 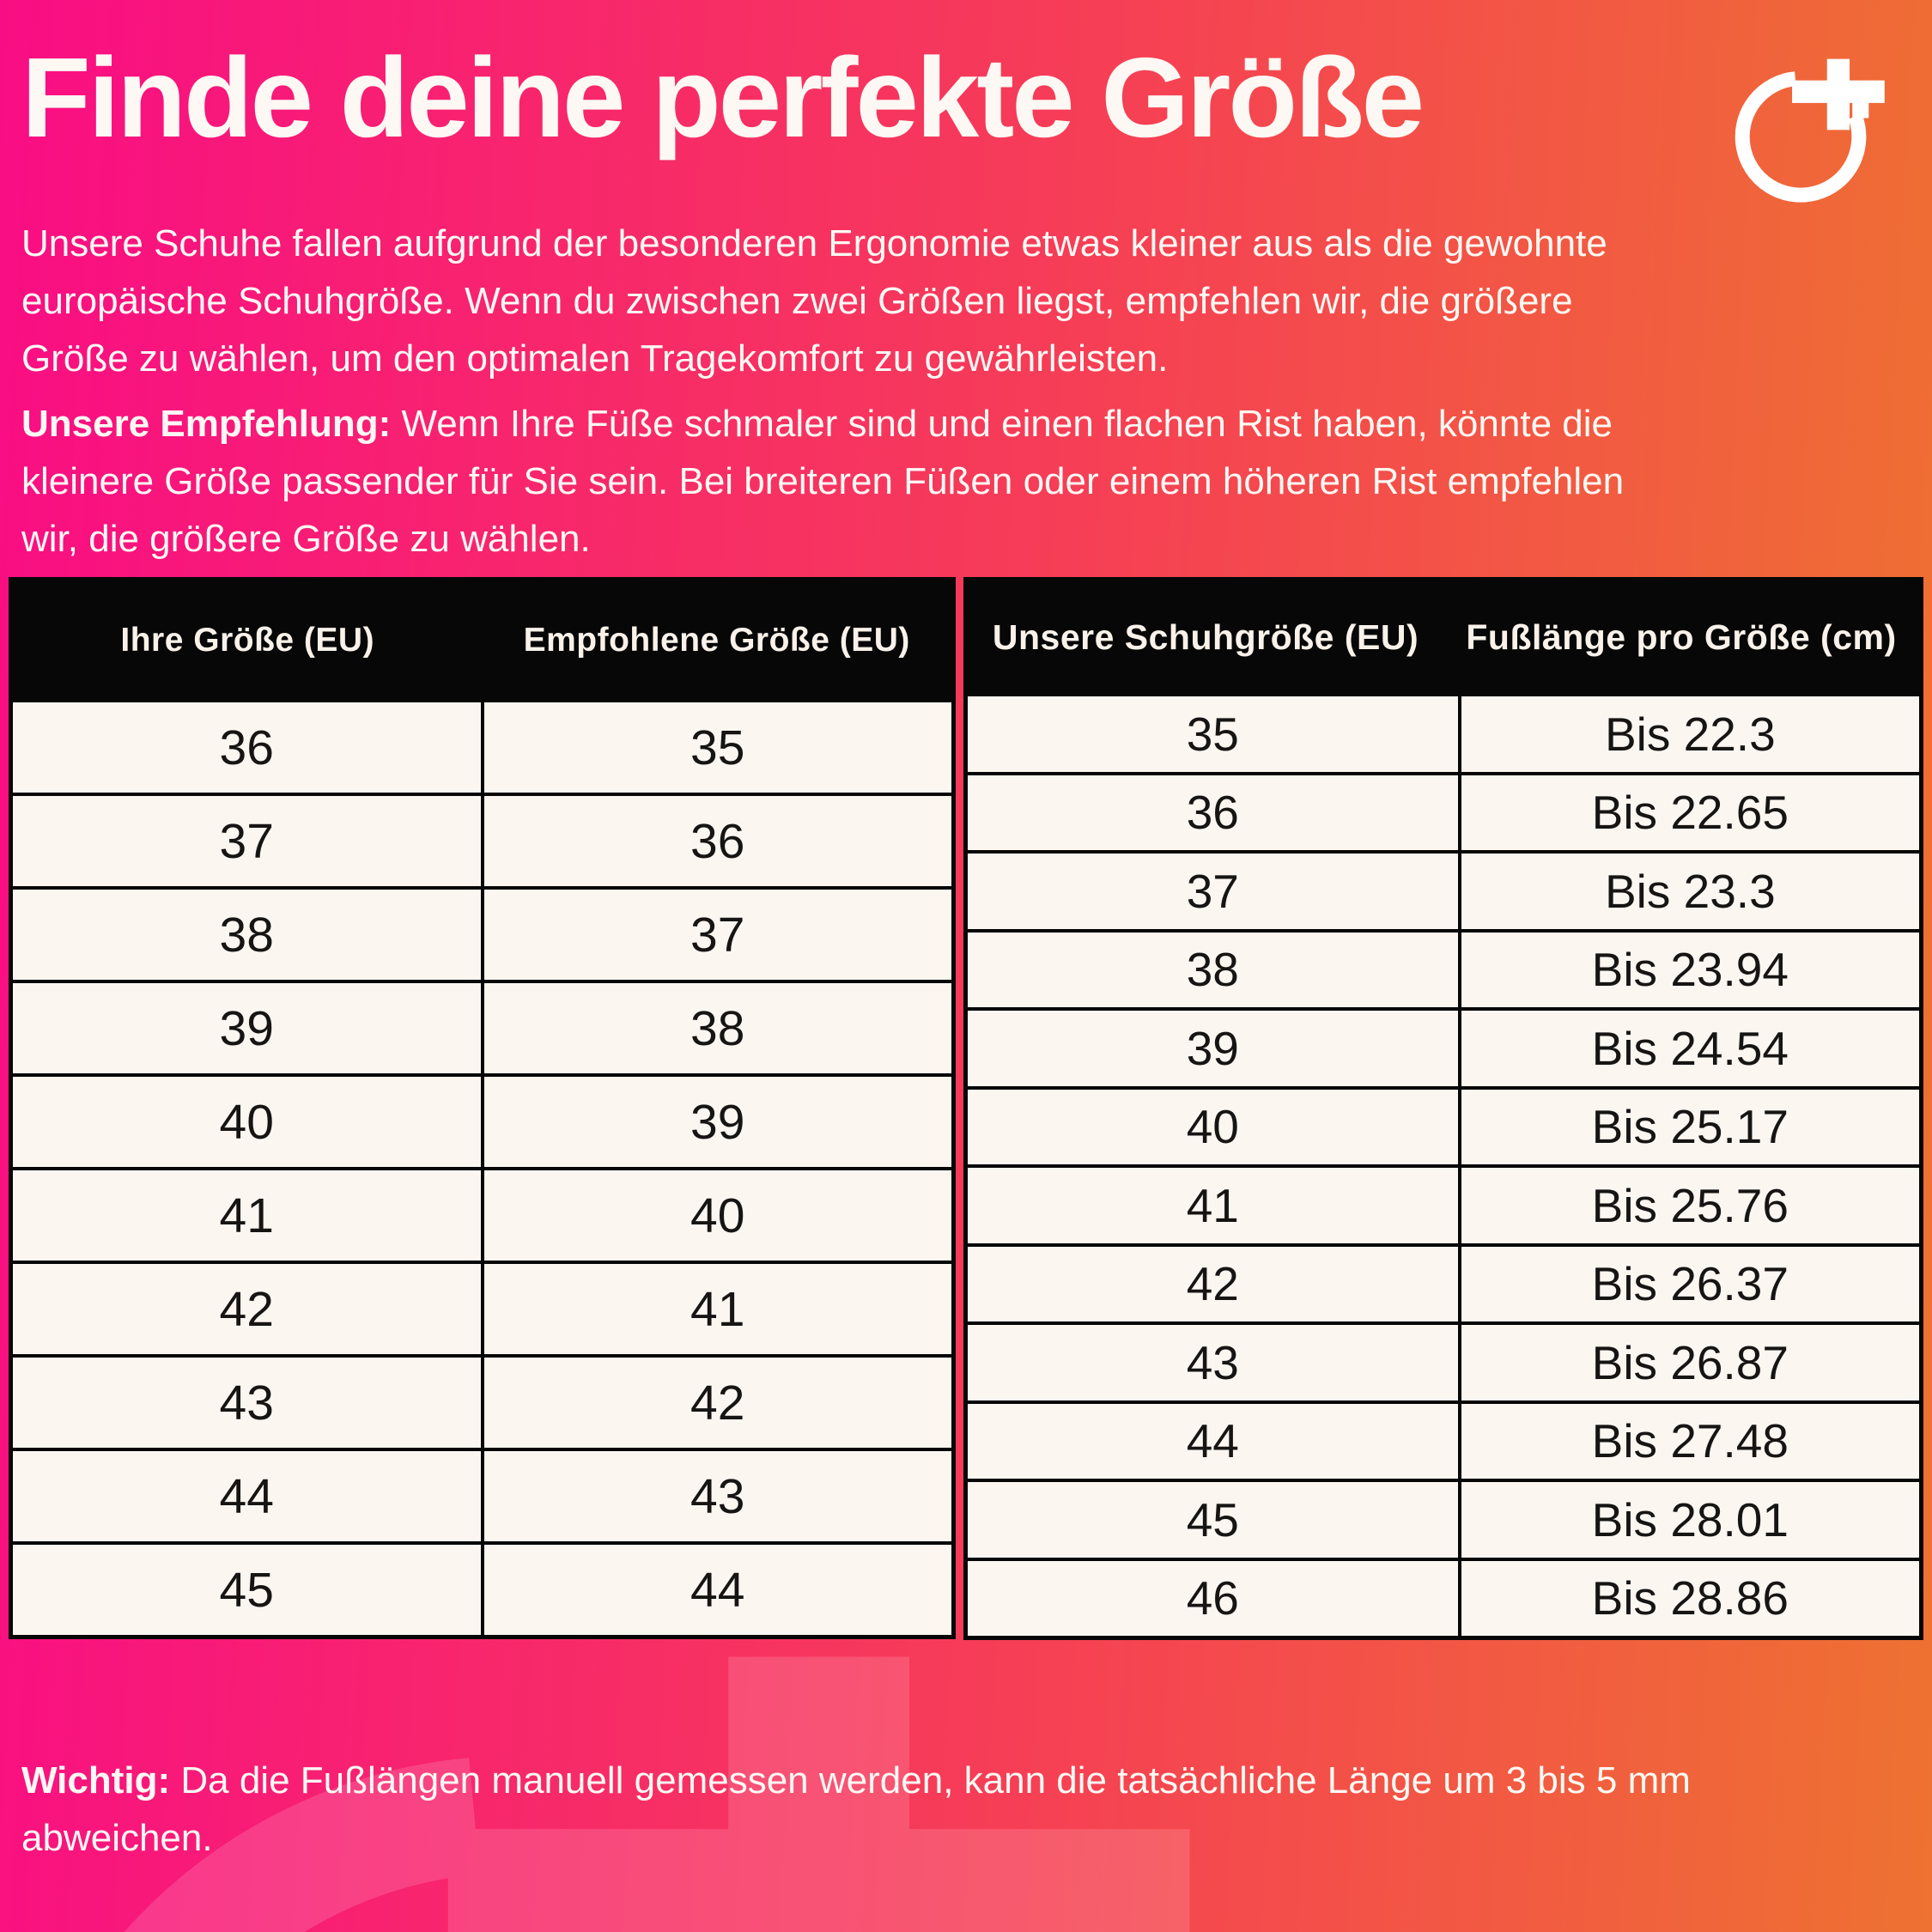 I want to click on table-cell: Bis 23.94, so click(x=1688, y=969).